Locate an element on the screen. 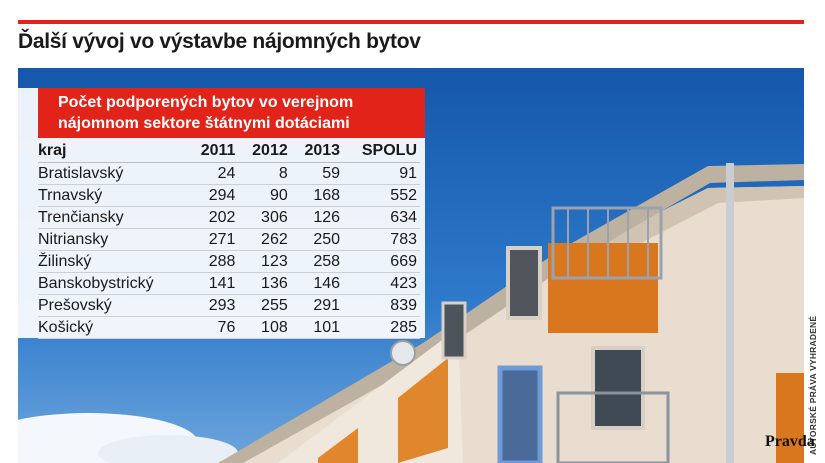 This screenshot has width=825, height=463. table-row: Nitriansky 271 262 250 783 is located at coordinates (229, 239).